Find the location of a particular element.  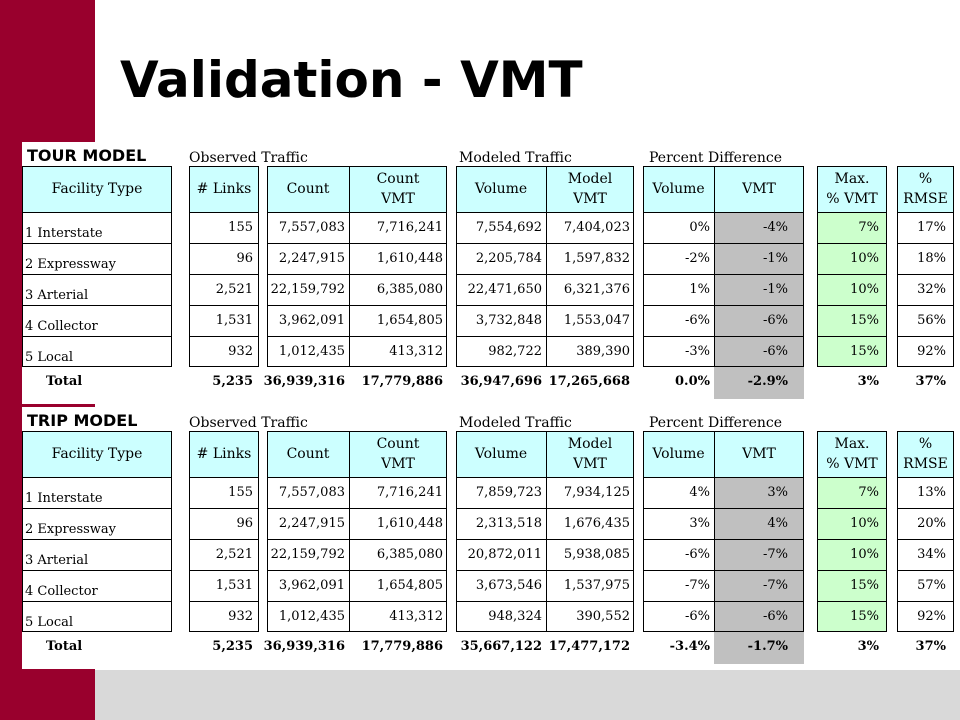

pct-volume-cell: 0% is located at coordinates (699, 227).